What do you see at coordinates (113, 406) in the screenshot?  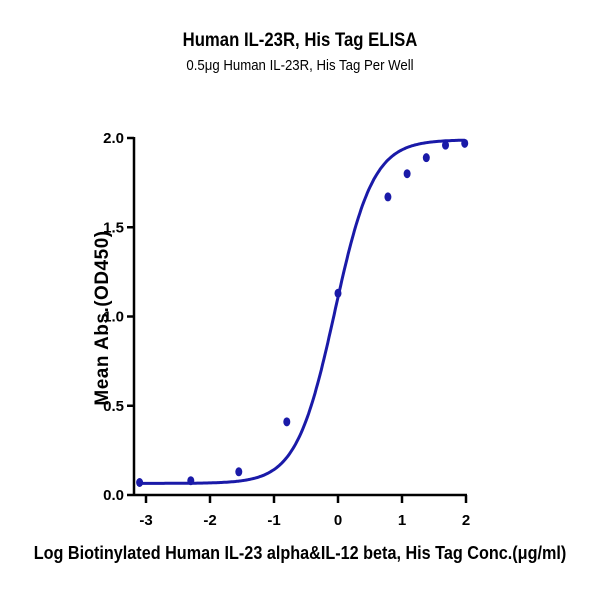 I see `y-tick-label: 0.5` at bounding box center [113, 406].